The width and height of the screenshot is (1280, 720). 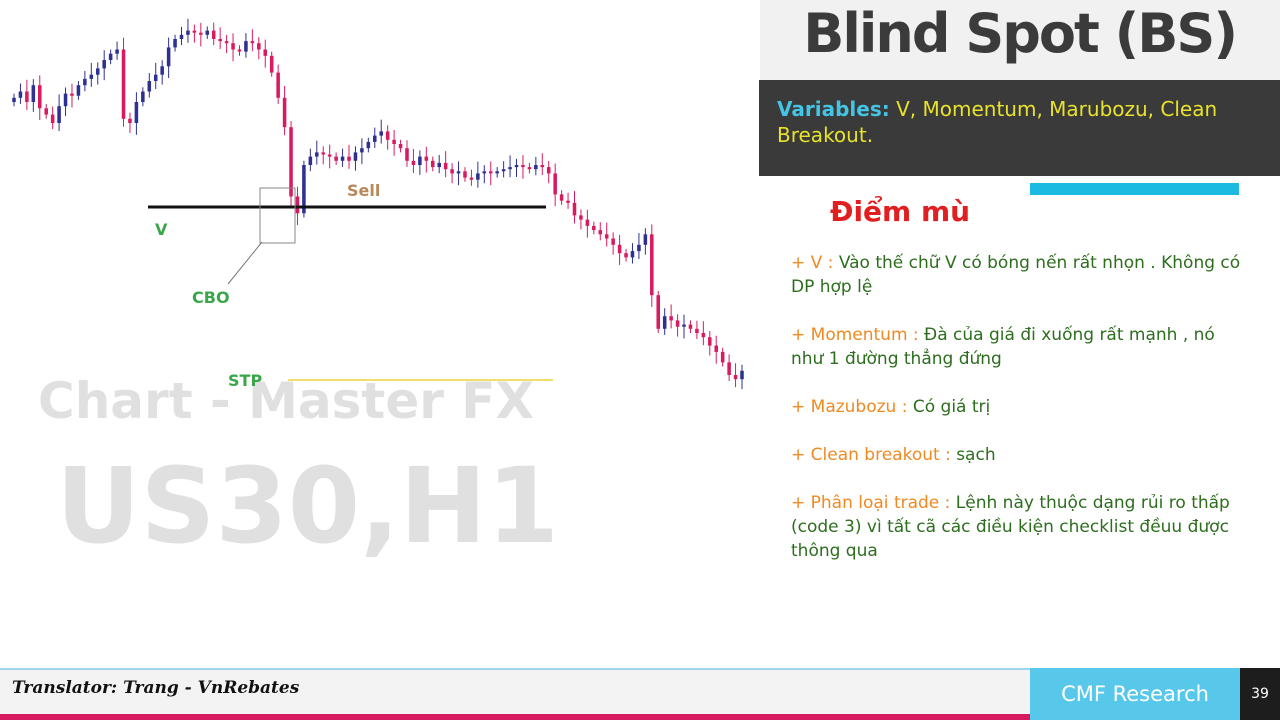 I want to click on note-clean-breakout: + Clean breakout : sạch, so click(x=1021, y=455).